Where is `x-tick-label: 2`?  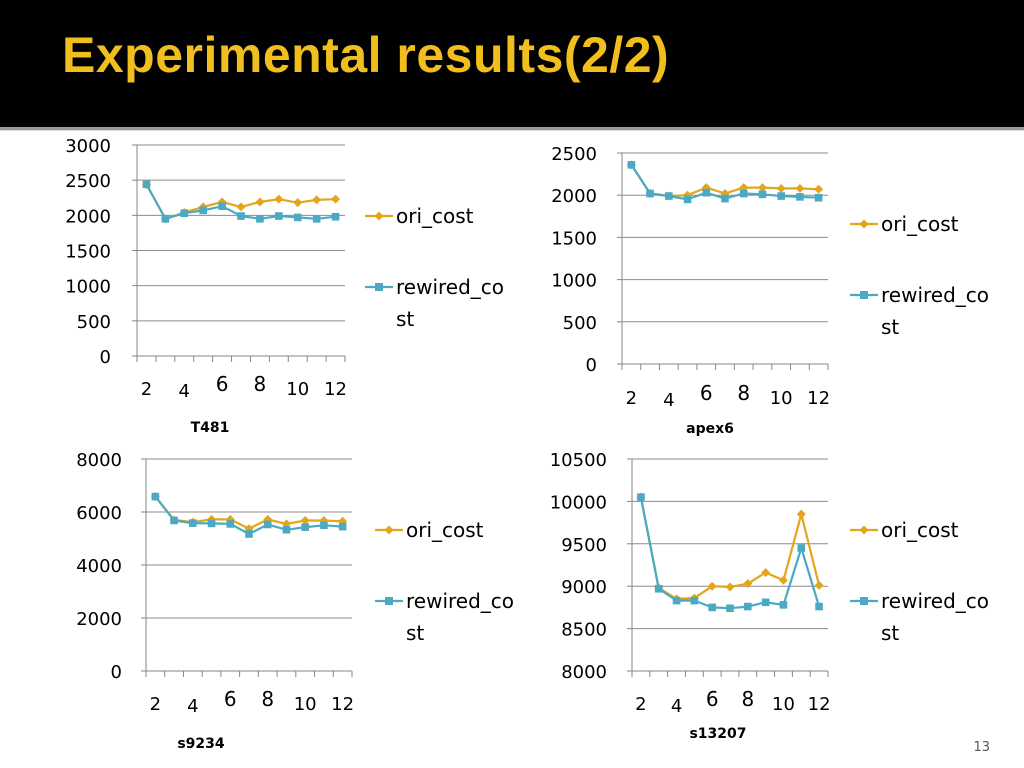
x-tick-label: 2 is located at coordinates (640, 704).